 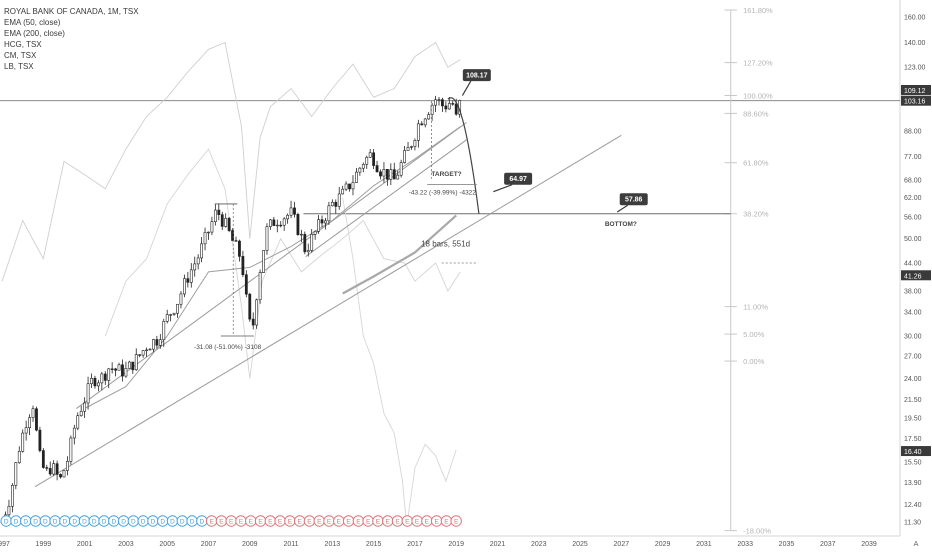 I want to click on x-tick-14: 2025, so click(x=580, y=544).